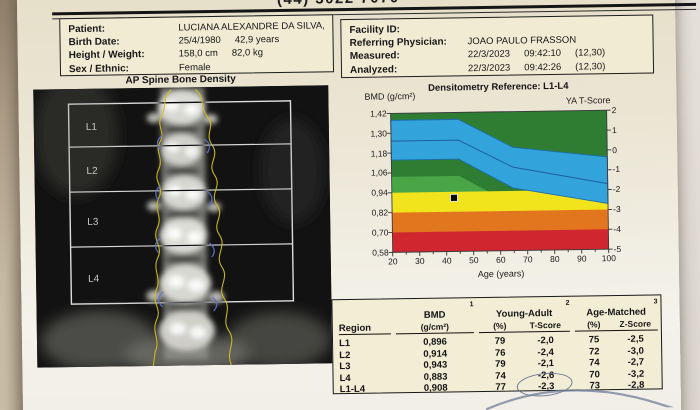  What do you see at coordinates (379, 192) in the screenshot?
I see `bmd-tick: 0,94` at bounding box center [379, 192].